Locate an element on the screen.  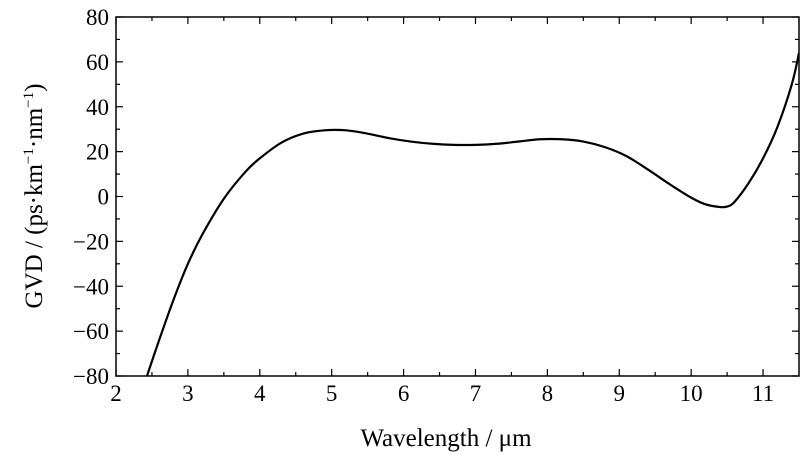
x-tick-label: 6 is located at coordinates (404, 393).